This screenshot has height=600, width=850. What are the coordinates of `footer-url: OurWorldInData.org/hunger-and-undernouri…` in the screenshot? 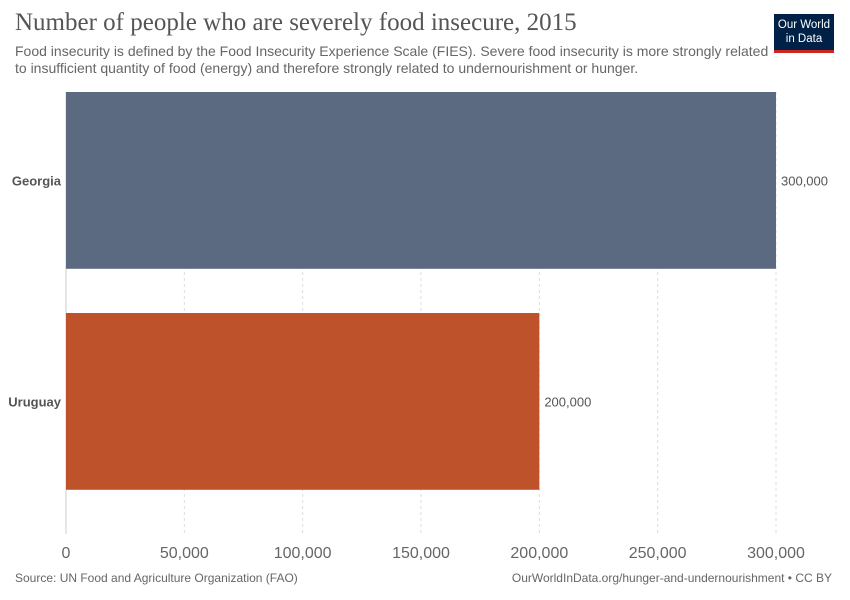 It's located at (671, 578).